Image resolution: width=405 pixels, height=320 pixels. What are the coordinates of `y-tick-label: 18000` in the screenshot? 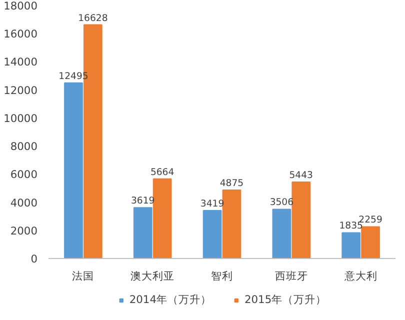 It's located at (21, 6).